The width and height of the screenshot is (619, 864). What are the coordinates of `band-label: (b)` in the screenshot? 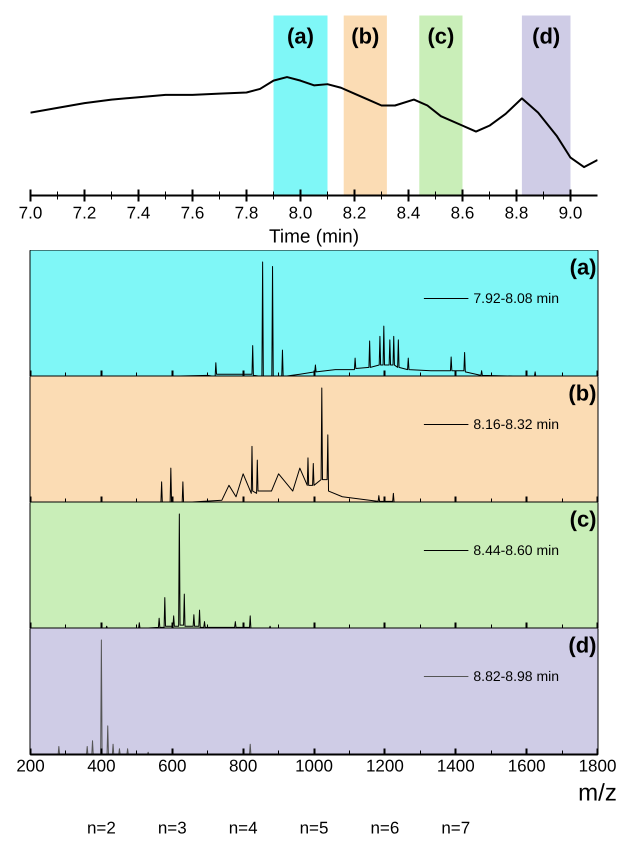 It's located at (365, 36).